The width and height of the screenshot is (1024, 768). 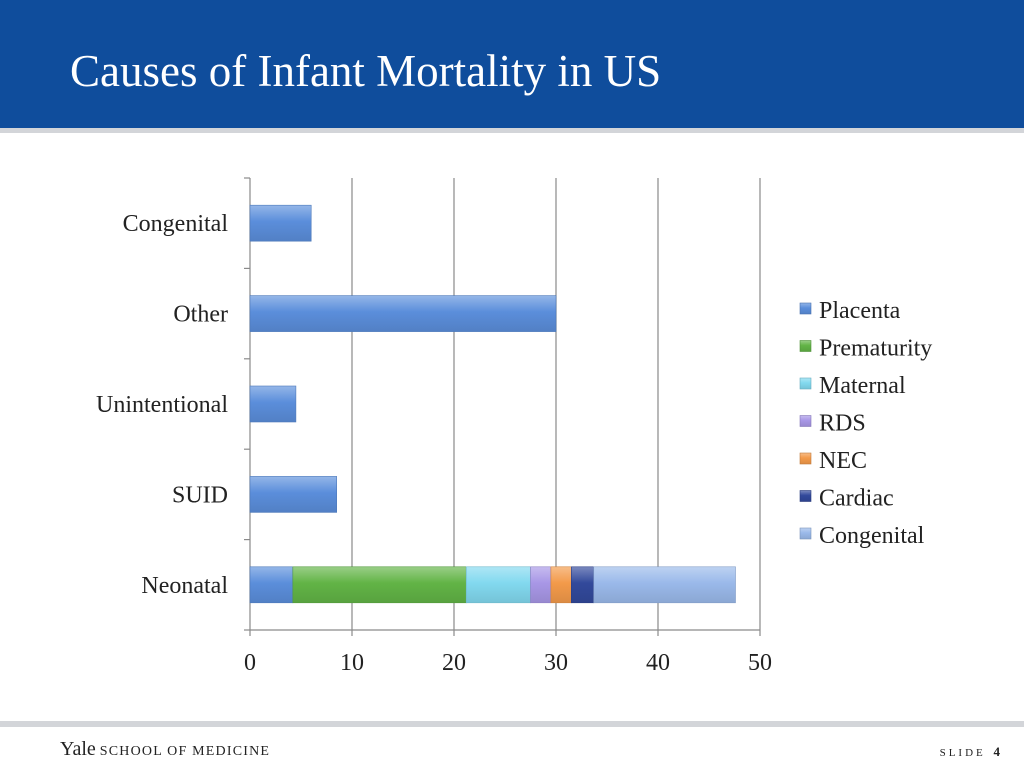 I want to click on slide-number: SLIDE 4, so click(x=970, y=752).